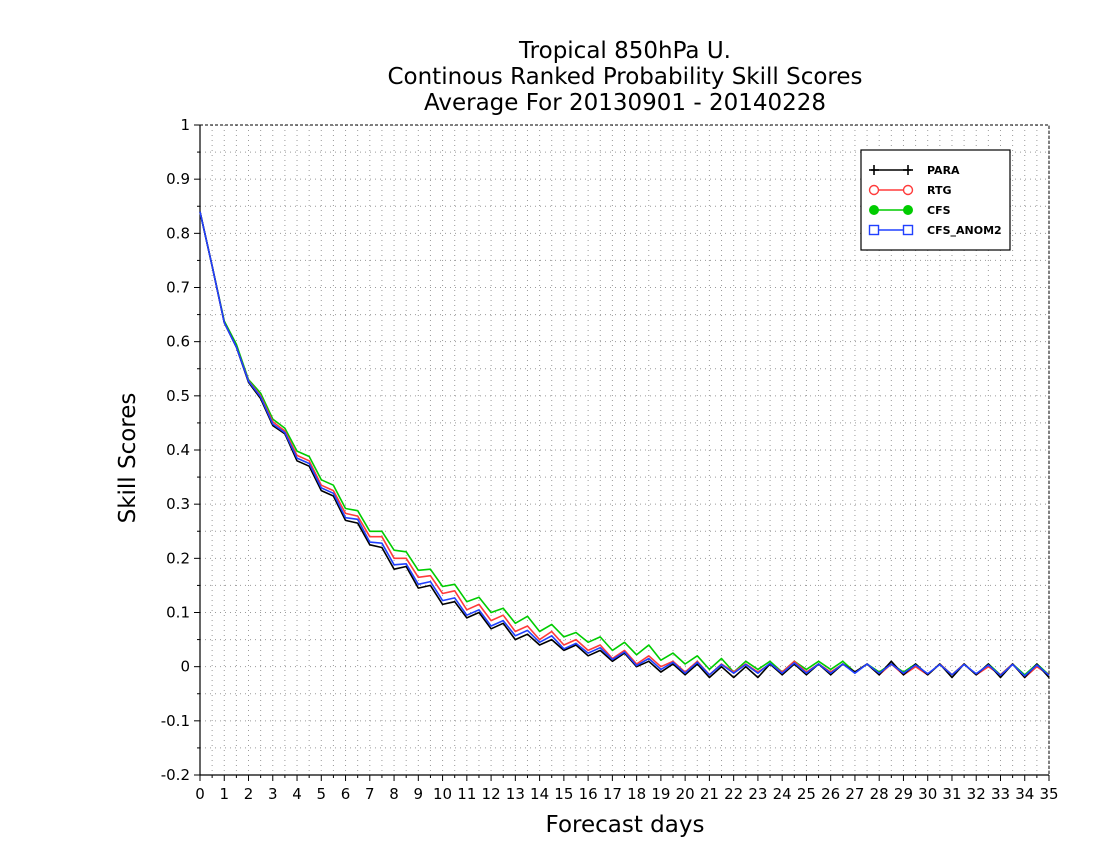  What do you see at coordinates (660, 794) in the screenshot?
I see `x-tick-label: 19` at bounding box center [660, 794].